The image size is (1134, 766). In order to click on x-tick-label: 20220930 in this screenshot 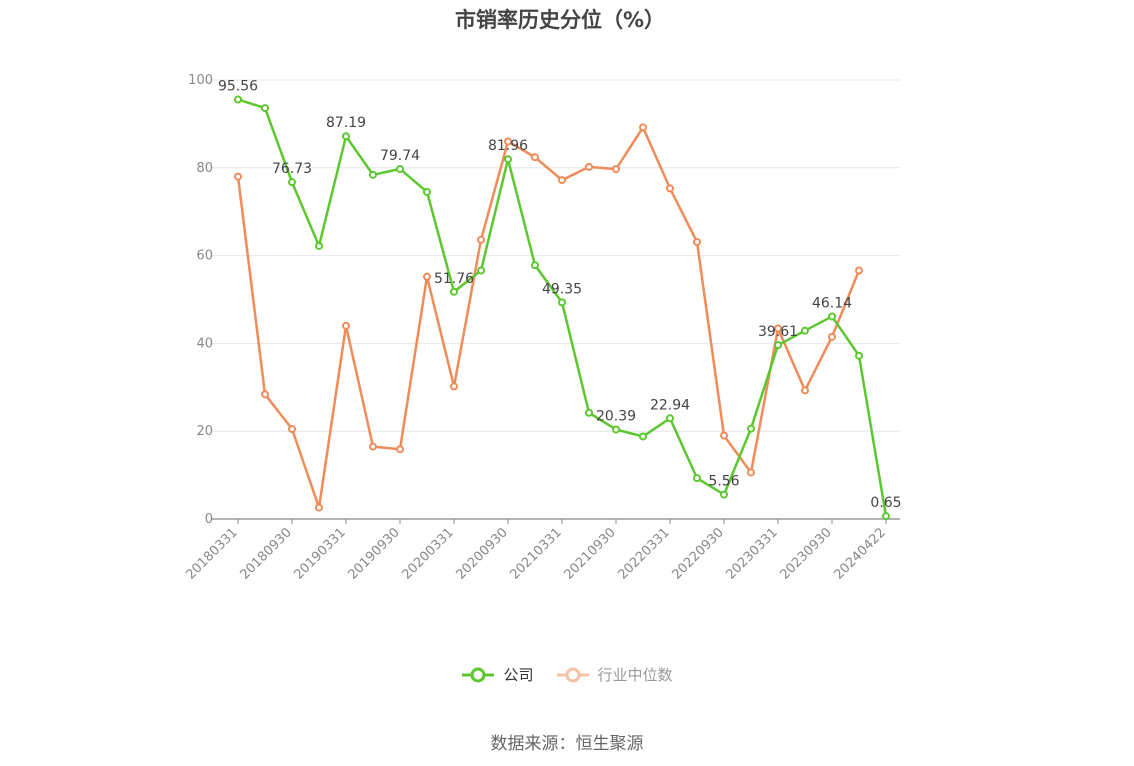, I will do `click(697, 553)`.